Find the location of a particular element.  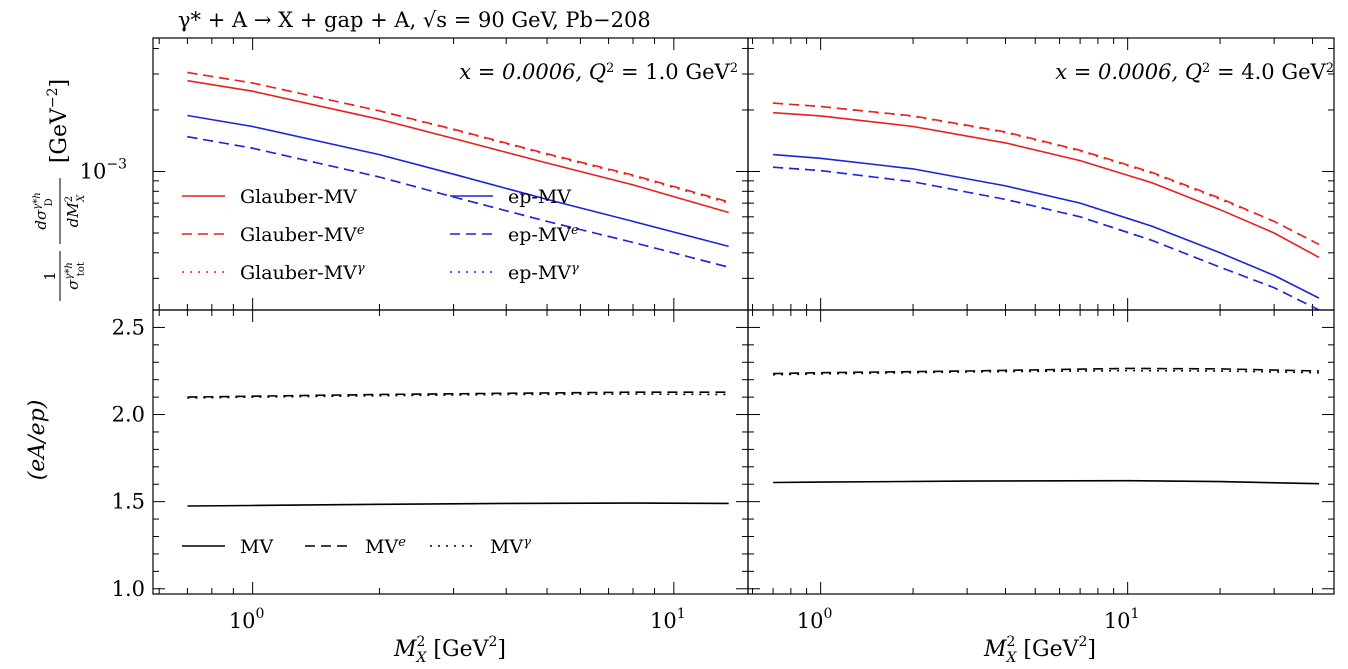

y-label-dsigma: dσγ*hD is located at coordinates (43, 210).